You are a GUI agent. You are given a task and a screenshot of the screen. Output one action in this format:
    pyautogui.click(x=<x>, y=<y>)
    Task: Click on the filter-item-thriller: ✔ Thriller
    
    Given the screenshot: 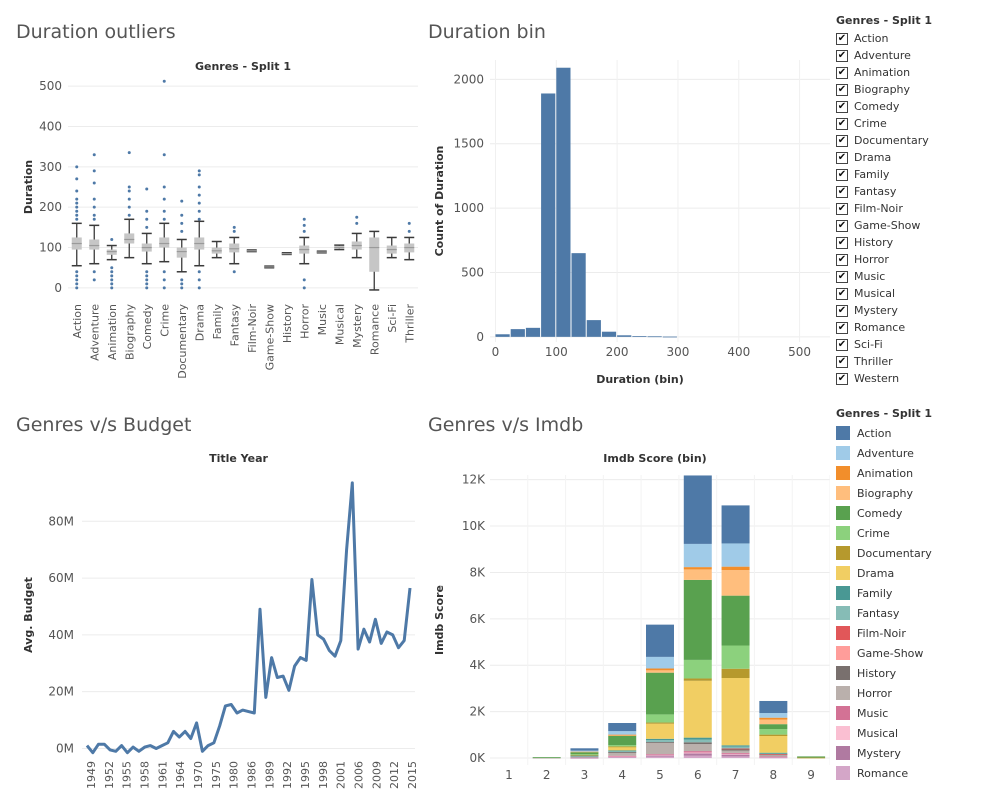 What is the action you would take?
    pyautogui.click(x=884, y=361)
    